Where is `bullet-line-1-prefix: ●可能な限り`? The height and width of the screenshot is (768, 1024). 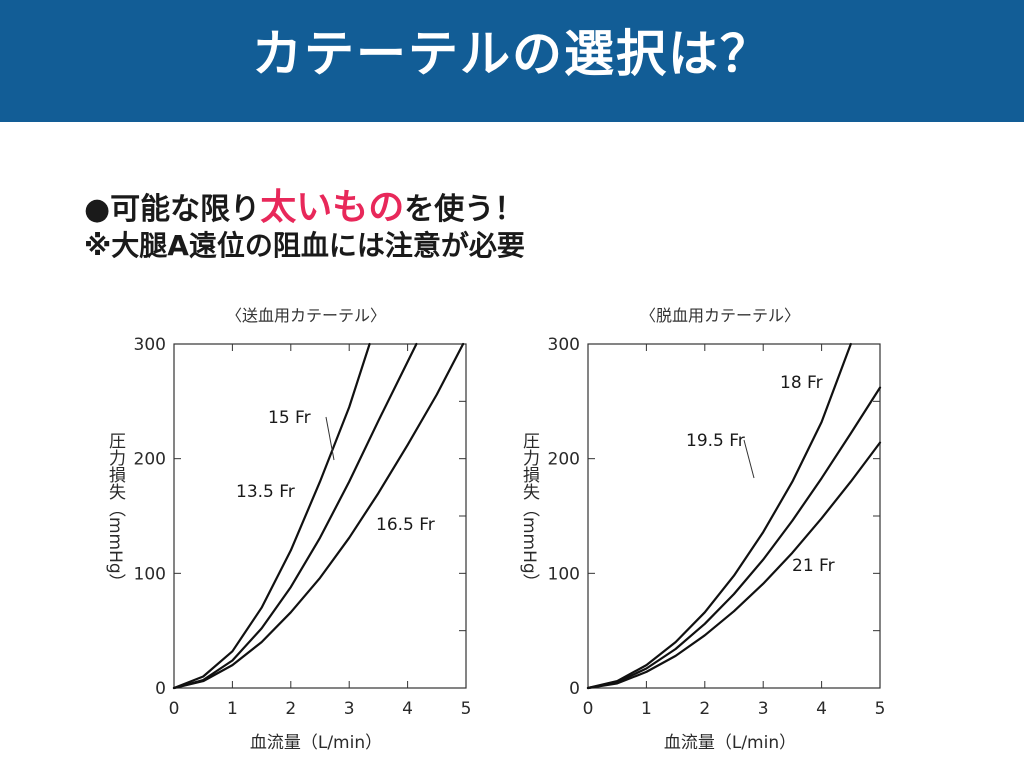
bullet-line-1-prefix: ●可能な限り is located at coordinates (172, 209).